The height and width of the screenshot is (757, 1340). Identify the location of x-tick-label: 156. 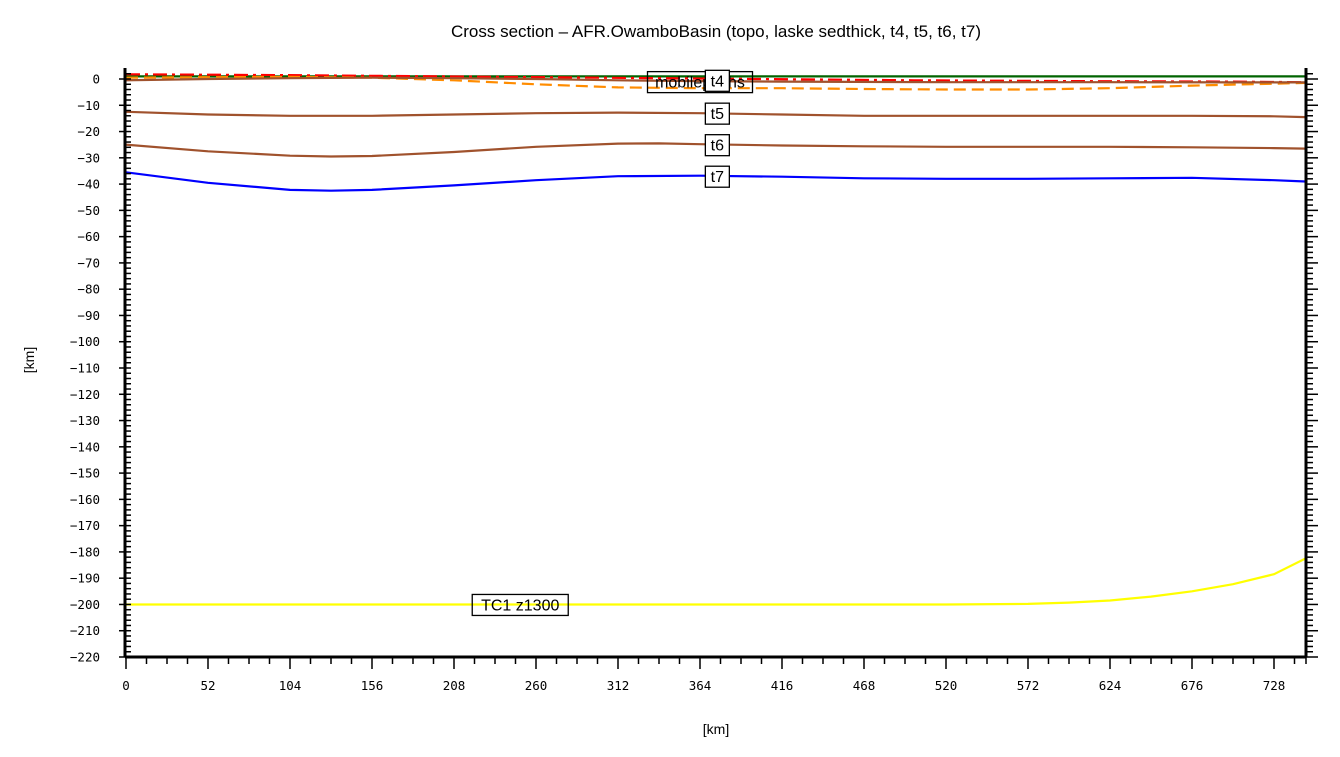
(372, 685).